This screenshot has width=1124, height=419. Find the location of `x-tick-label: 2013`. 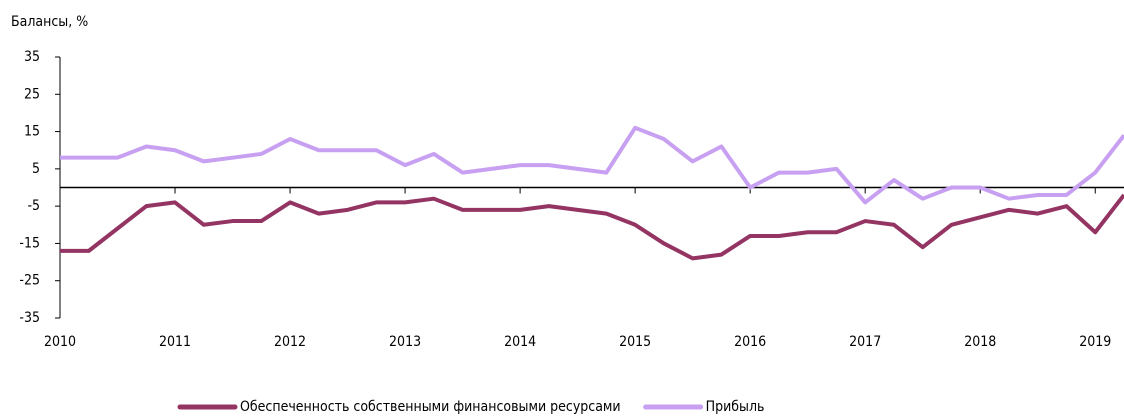

x-tick-label: 2013 is located at coordinates (405, 342).